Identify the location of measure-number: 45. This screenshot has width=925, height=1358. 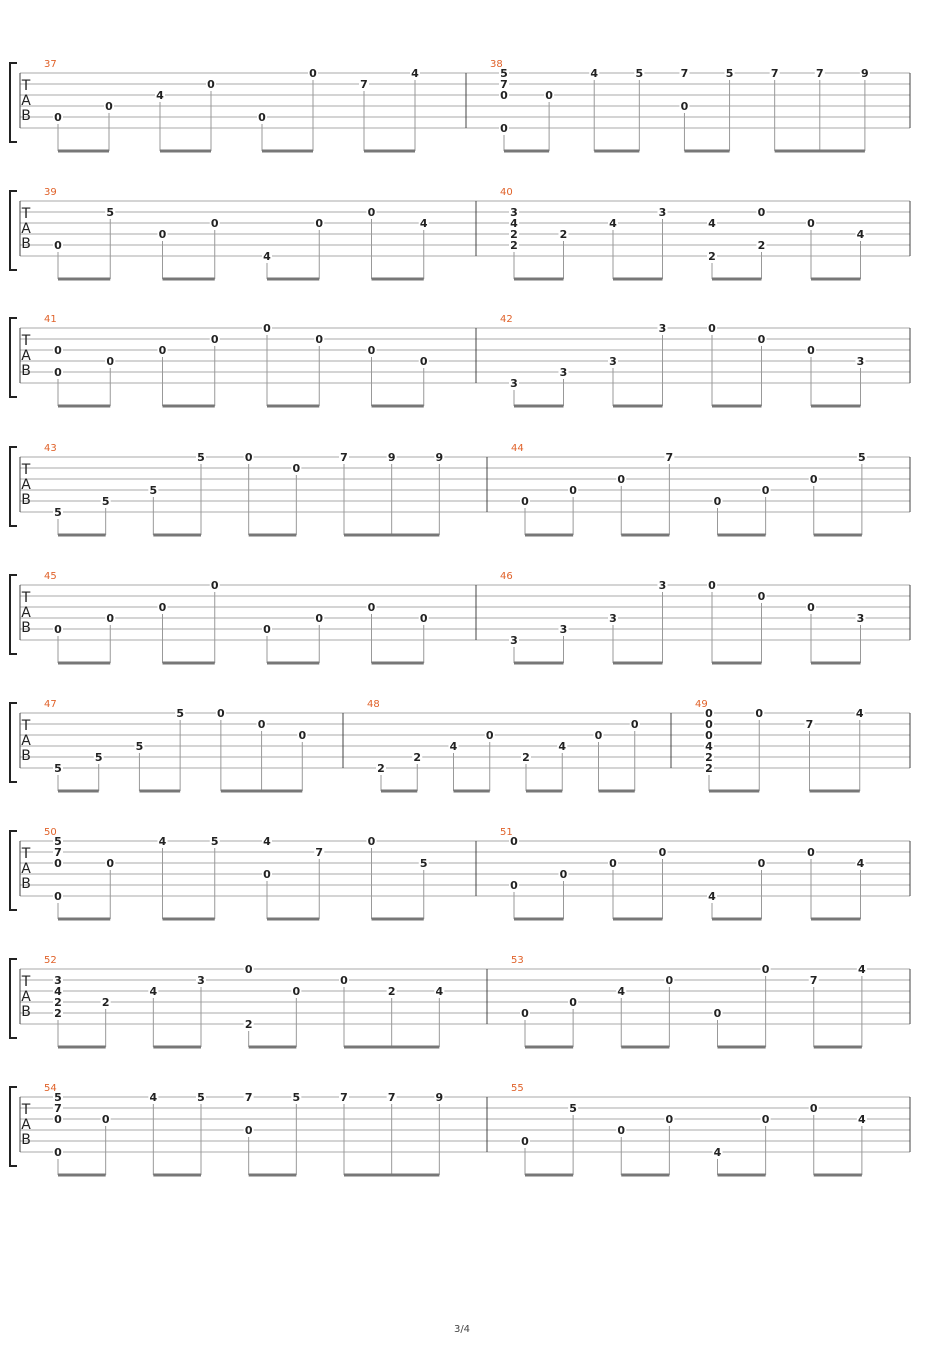
(50, 576).